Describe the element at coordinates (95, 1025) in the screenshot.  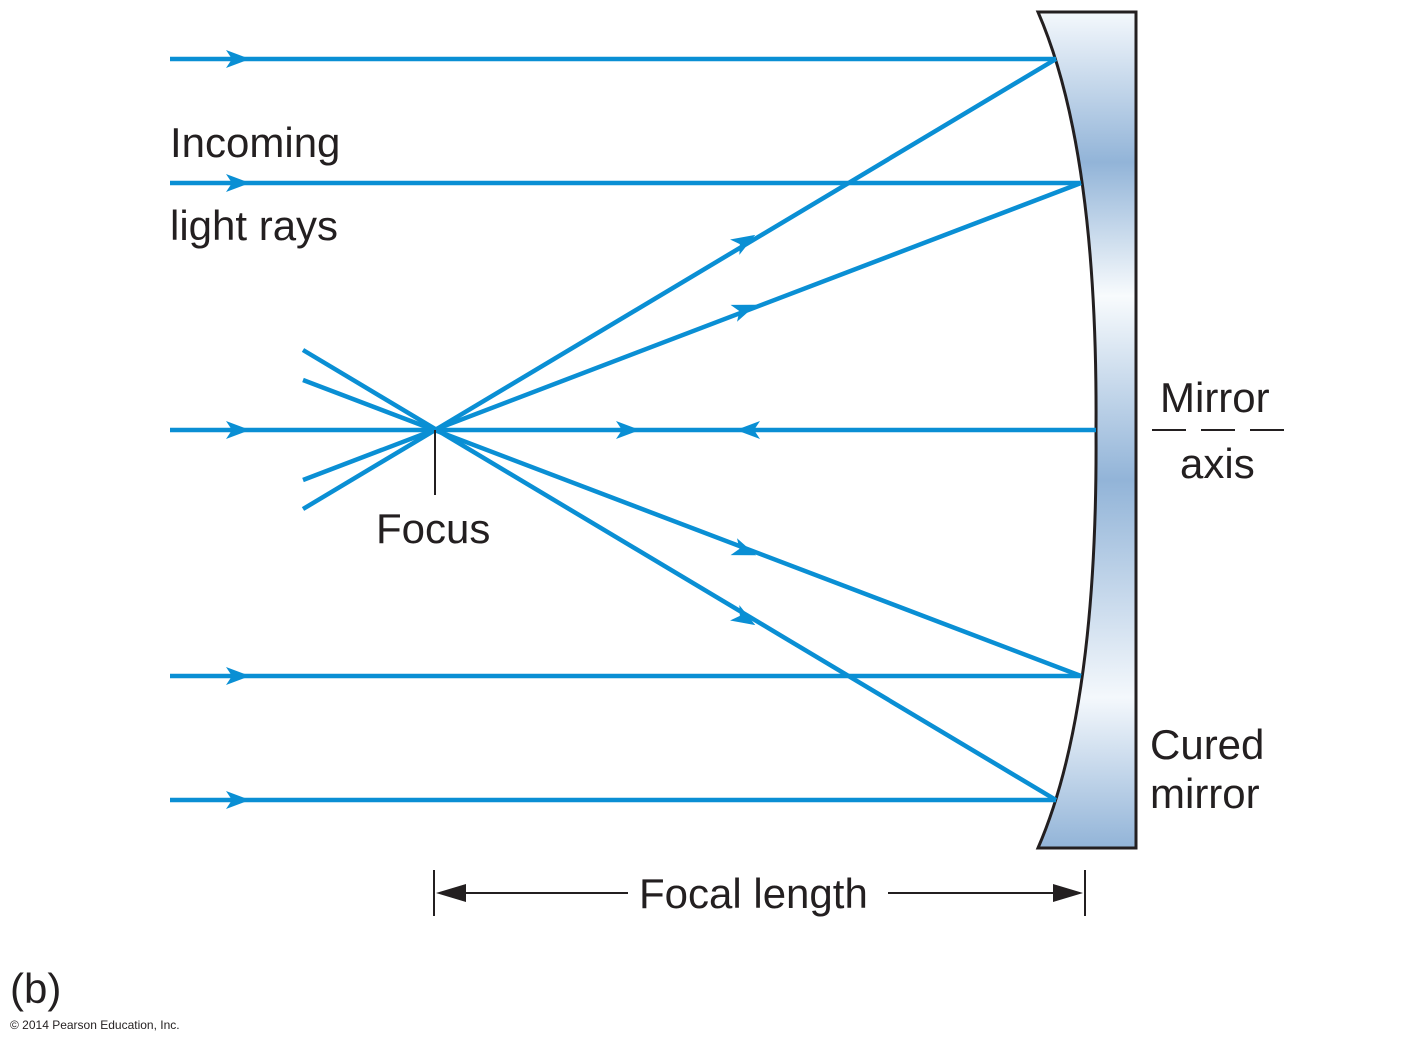
I see `copyright: © 2014 Pearson Education, Inc.` at that location.